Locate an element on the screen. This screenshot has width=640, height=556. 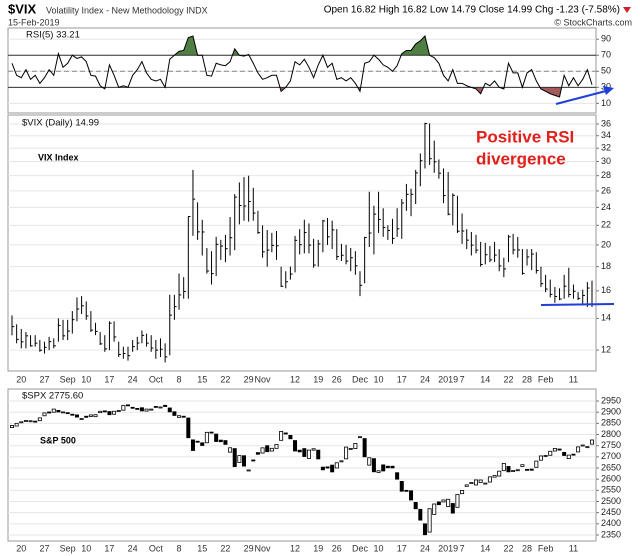
symbol: $VIX is located at coordinates (22, 8).